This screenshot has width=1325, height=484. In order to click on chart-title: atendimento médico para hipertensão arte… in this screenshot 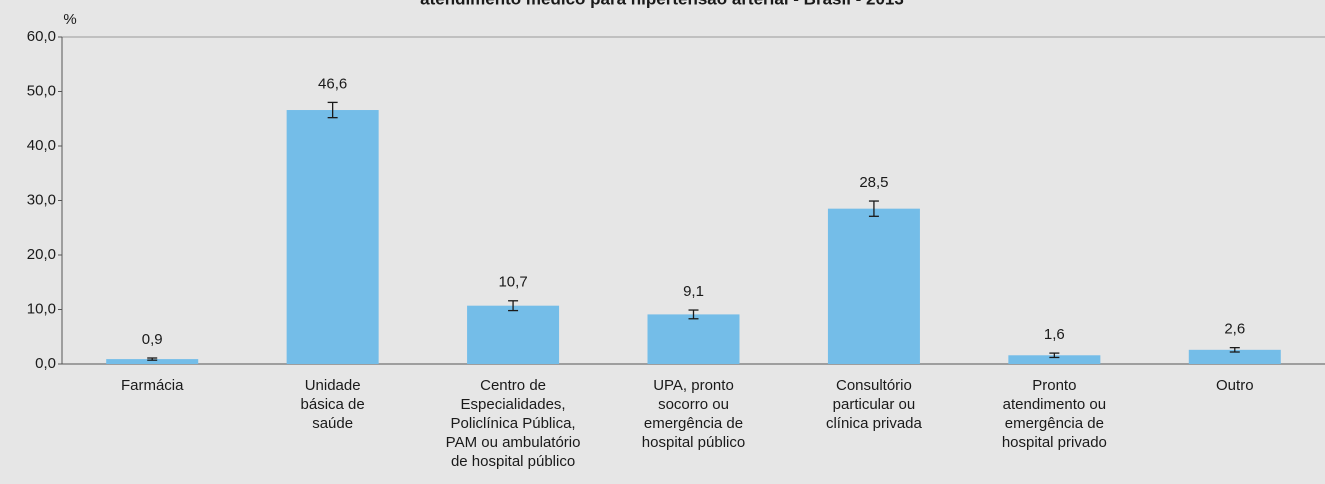, I will do `click(662, 4)`.